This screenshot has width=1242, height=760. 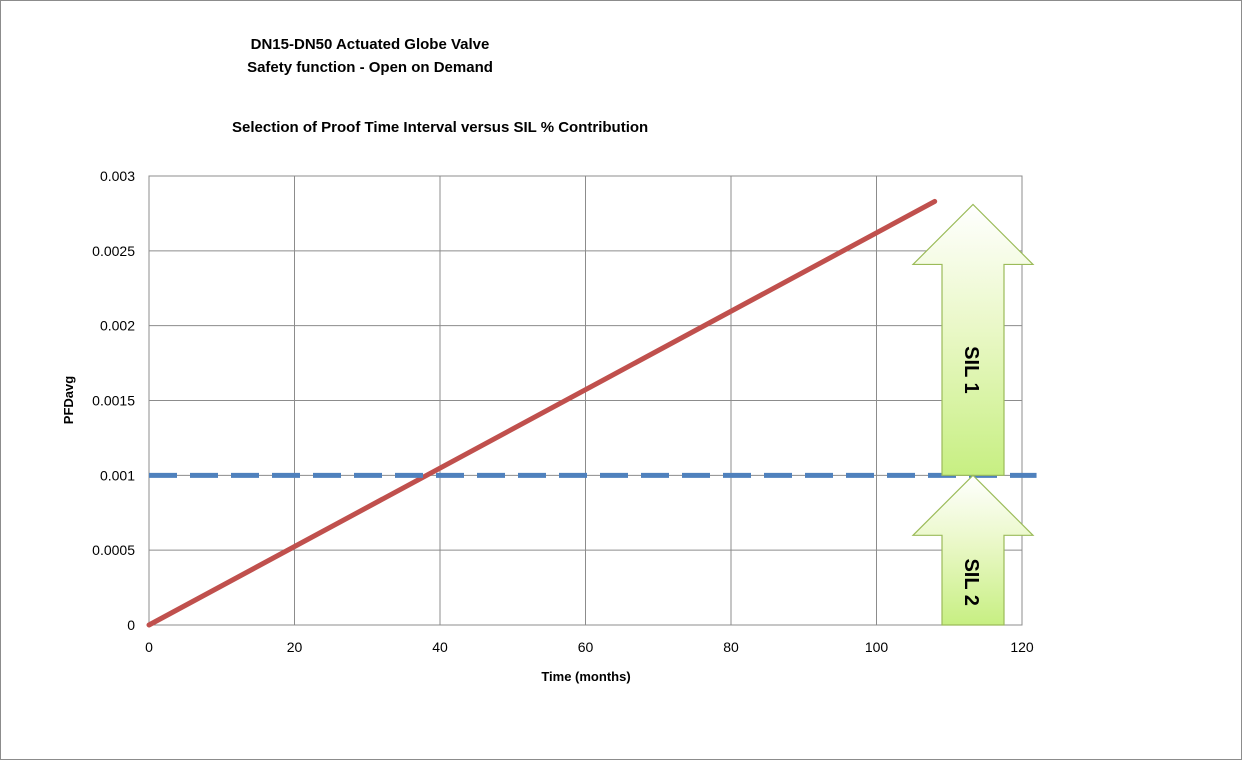 I want to click on x-tick-label: 20, so click(x=295, y=647).